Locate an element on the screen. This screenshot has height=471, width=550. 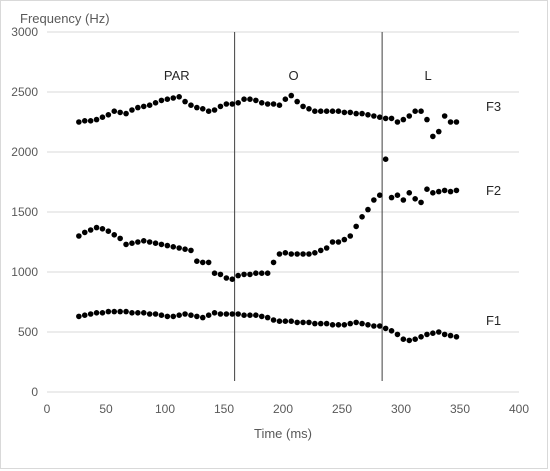
x-tick-label-200: 200 is located at coordinates (283, 409).